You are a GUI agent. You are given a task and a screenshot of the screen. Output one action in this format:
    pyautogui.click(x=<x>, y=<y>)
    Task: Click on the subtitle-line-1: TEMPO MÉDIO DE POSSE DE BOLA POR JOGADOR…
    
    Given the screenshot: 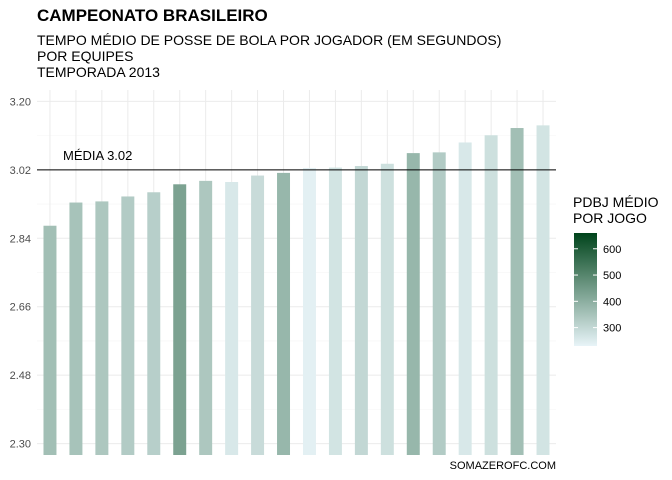 What is the action you would take?
    pyautogui.click(x=269, y=40)
    